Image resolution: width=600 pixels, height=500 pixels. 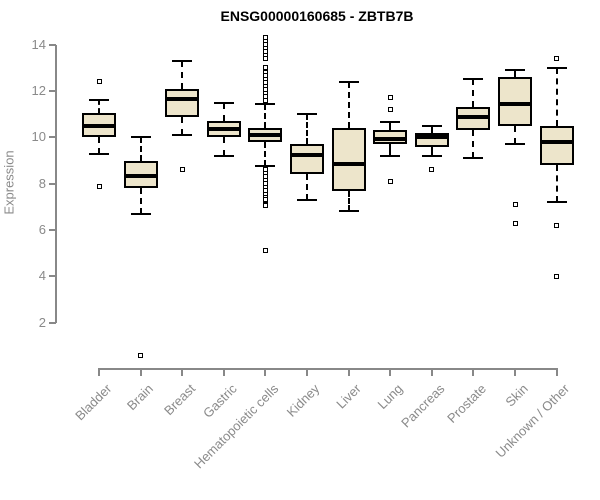 What do you see at coordinates (42, 183) in the screenshot?
I see `y-tick-label: 8` at bounding box center [42, 183].